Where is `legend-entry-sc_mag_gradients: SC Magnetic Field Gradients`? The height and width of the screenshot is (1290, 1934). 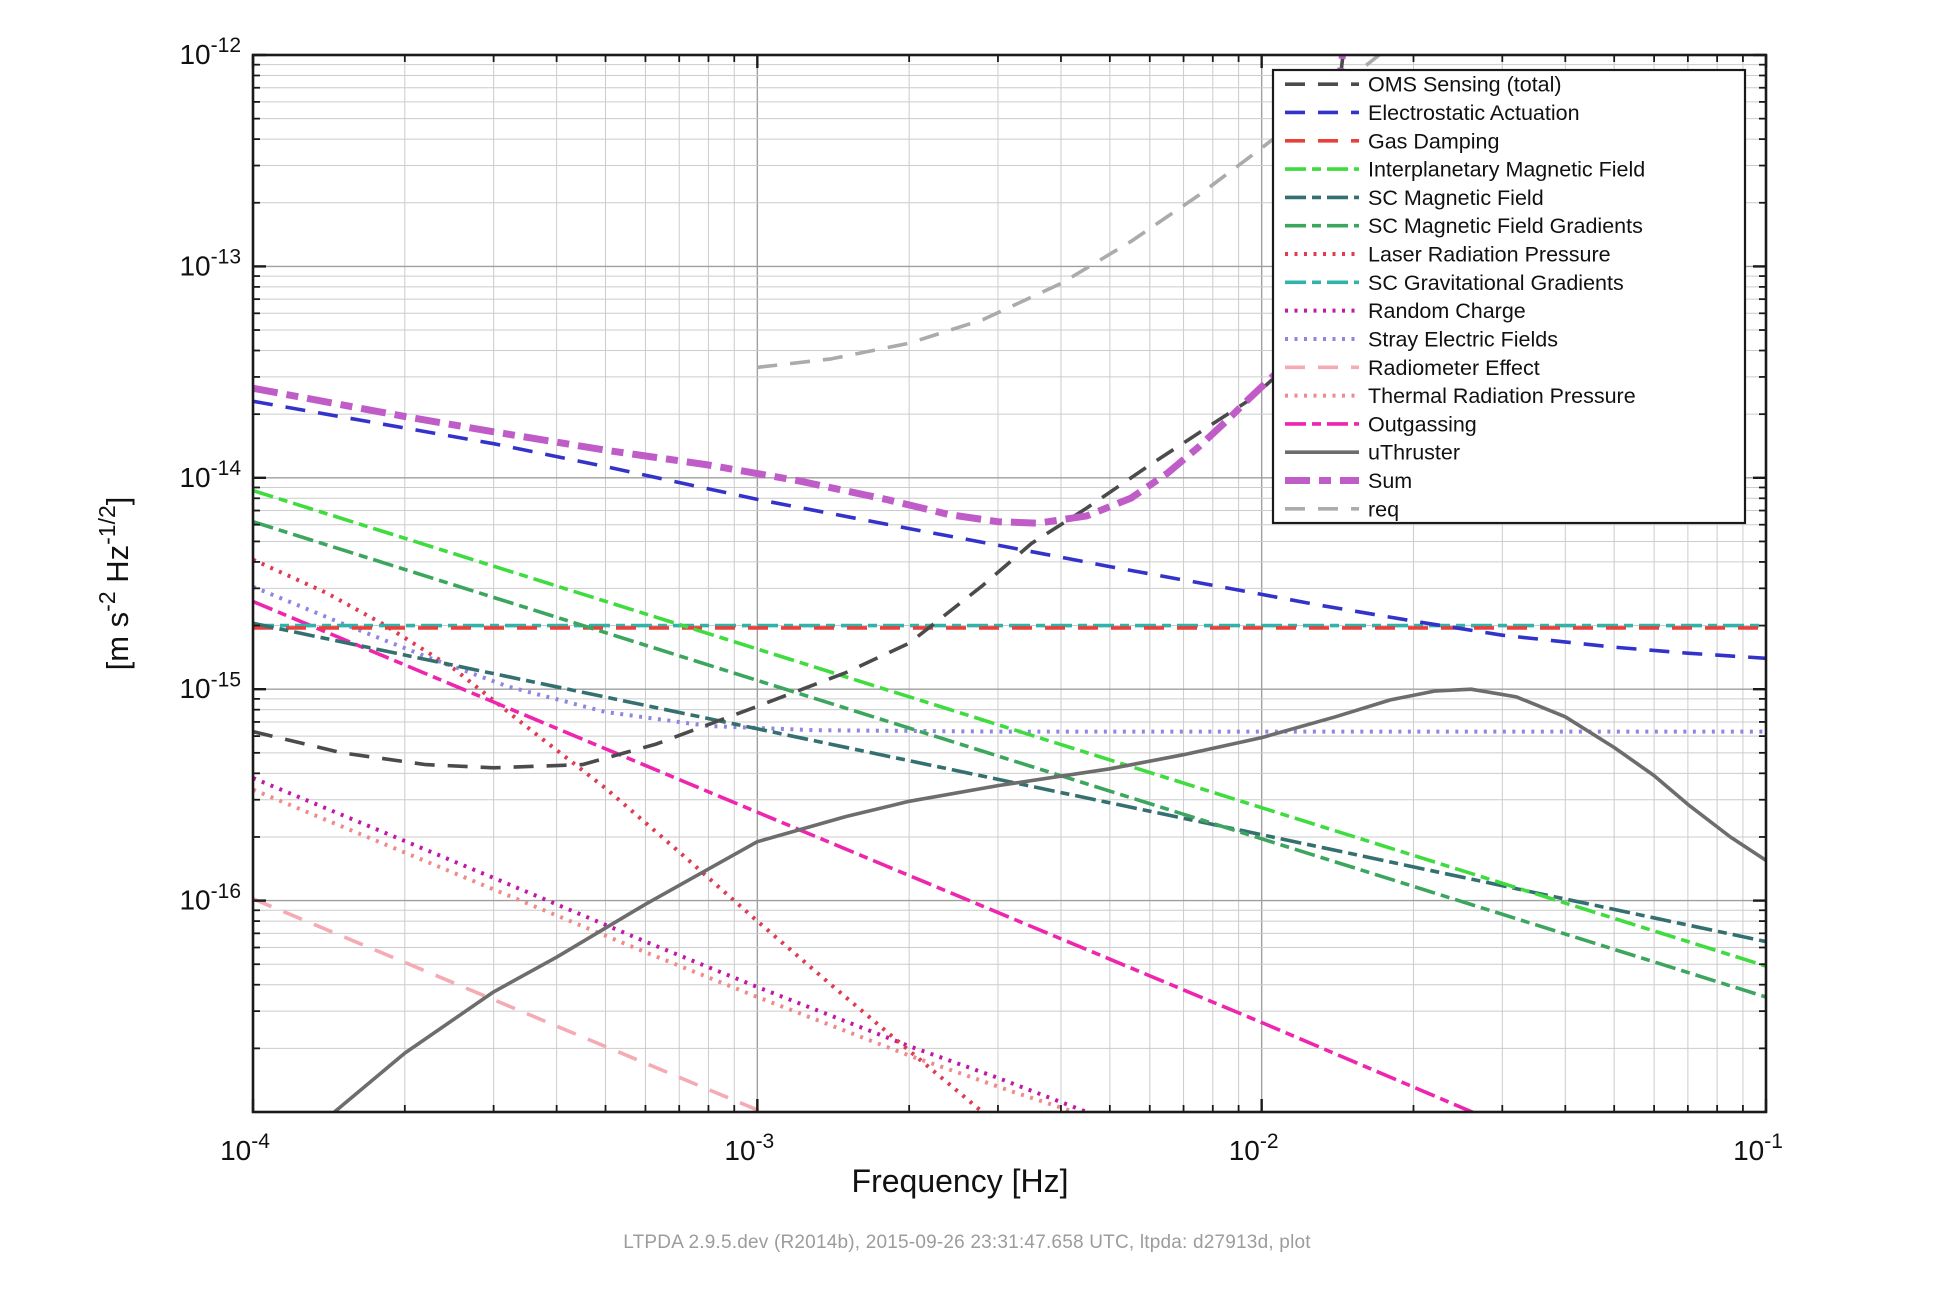 legend-entry-sc_mag_gradients: SC Magnetic Field Gradients is located at coordinates (1464, 226).